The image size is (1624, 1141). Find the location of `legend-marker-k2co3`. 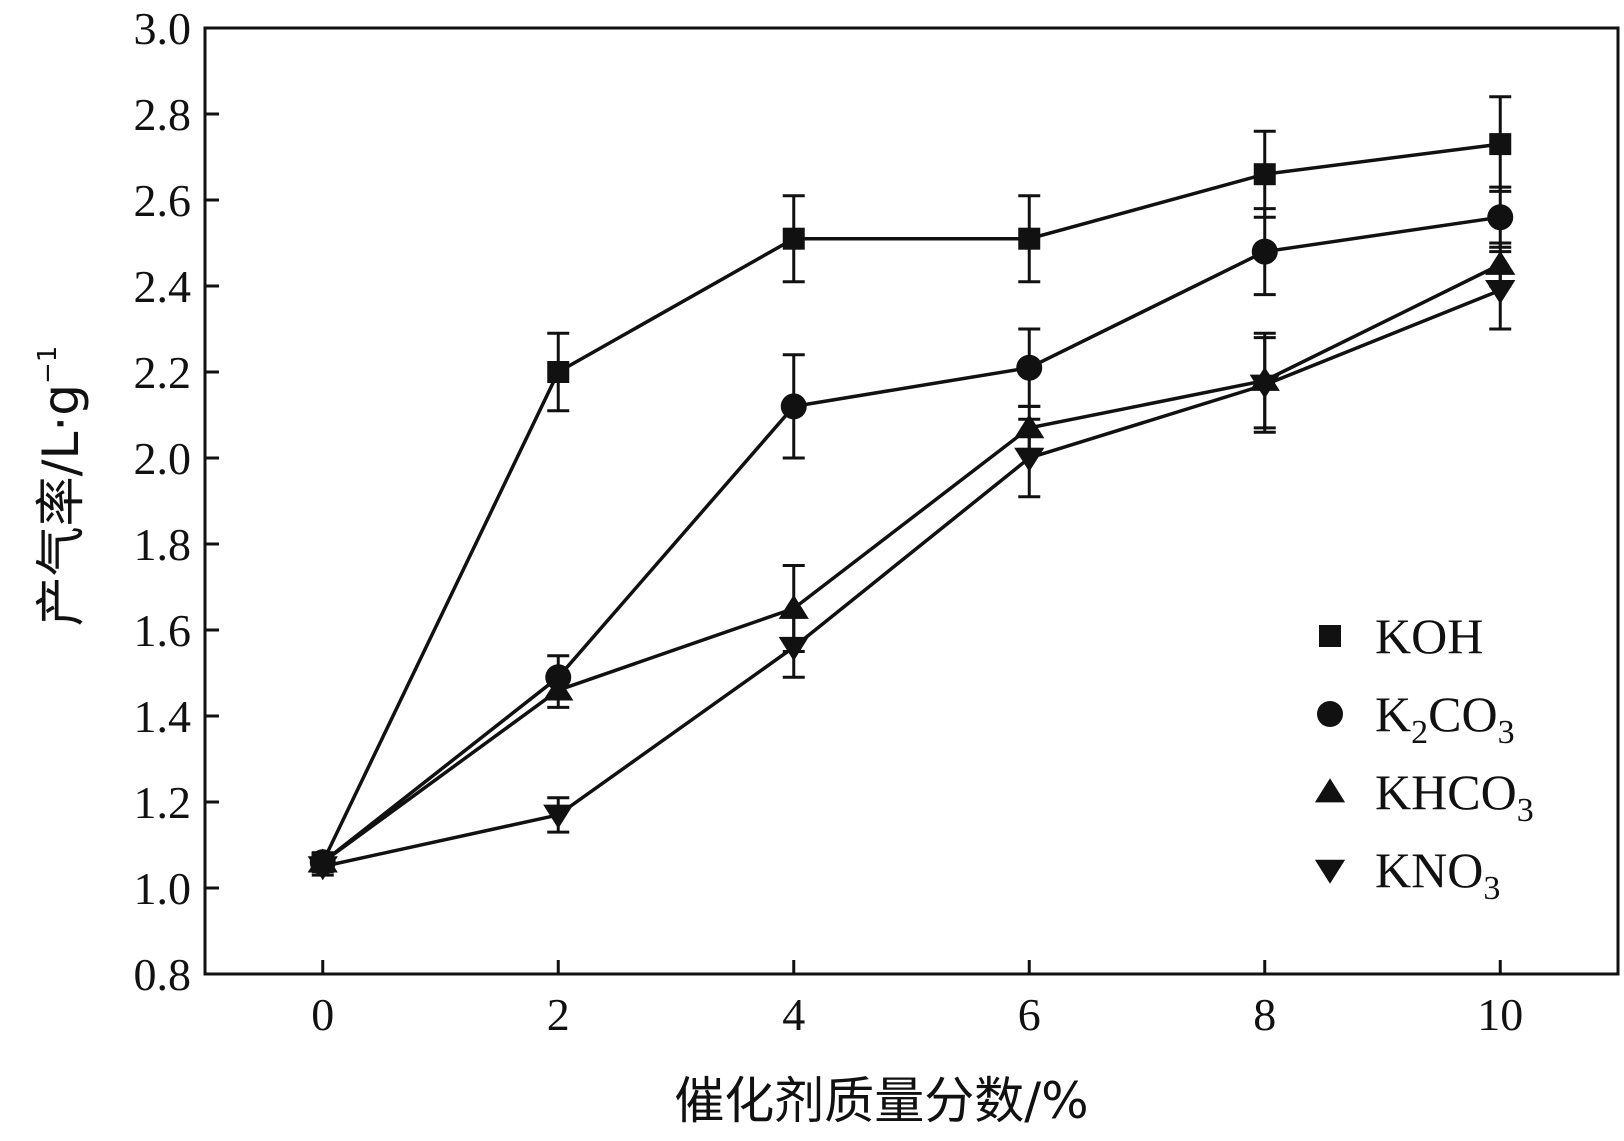

legend-marker-k2co3 is located at coordinates (1330, 714).